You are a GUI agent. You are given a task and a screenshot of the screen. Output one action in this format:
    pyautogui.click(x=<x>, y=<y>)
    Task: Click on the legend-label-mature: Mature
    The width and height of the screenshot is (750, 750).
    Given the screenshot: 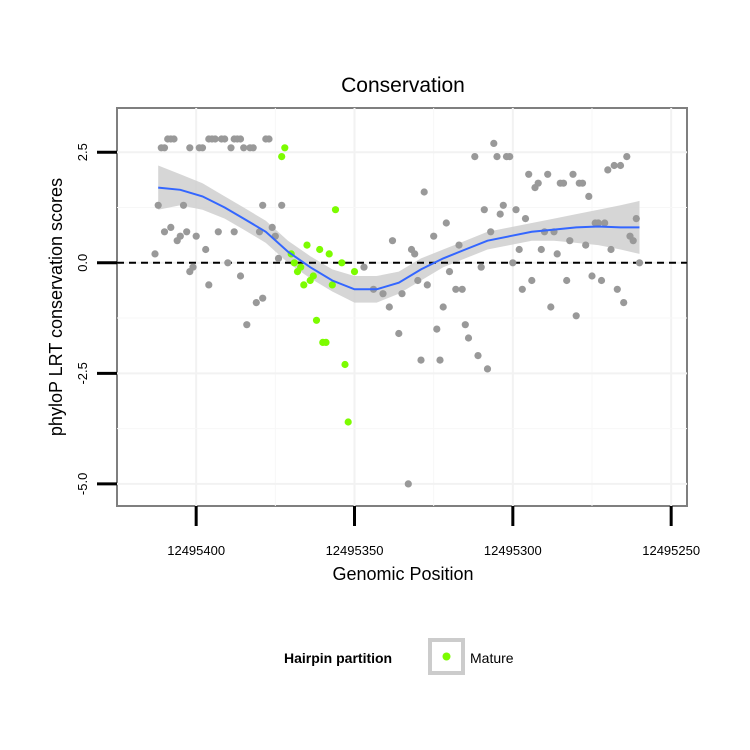 What is the action you would take?
    pyautogui.click(x=492, y=658)
    